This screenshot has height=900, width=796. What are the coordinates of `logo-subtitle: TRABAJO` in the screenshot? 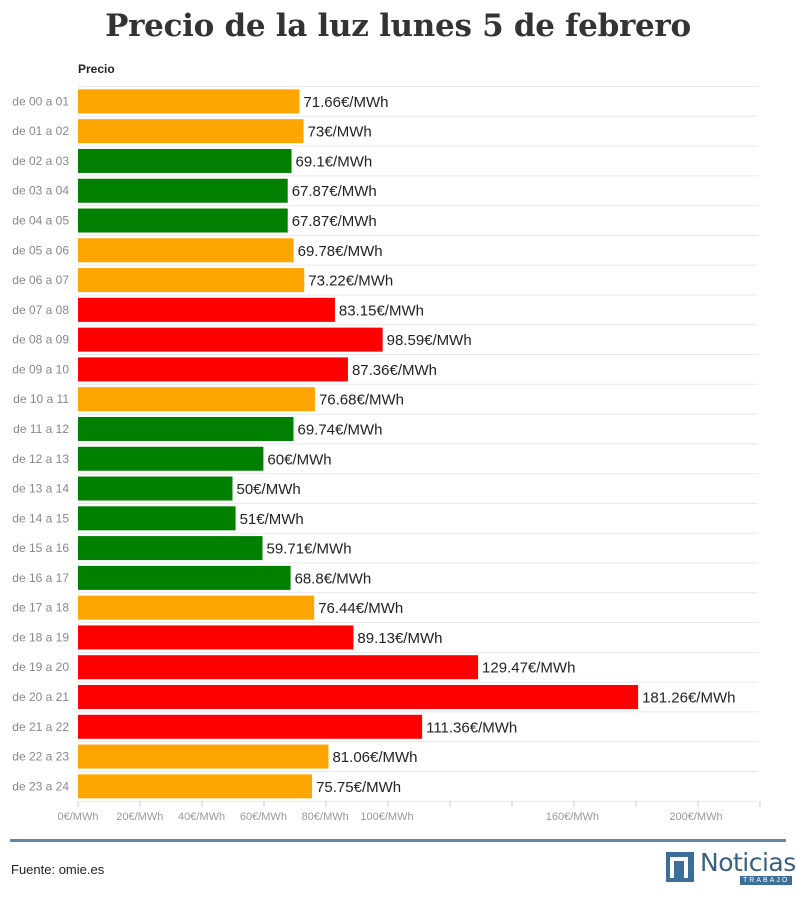 It's located at (766, 880).